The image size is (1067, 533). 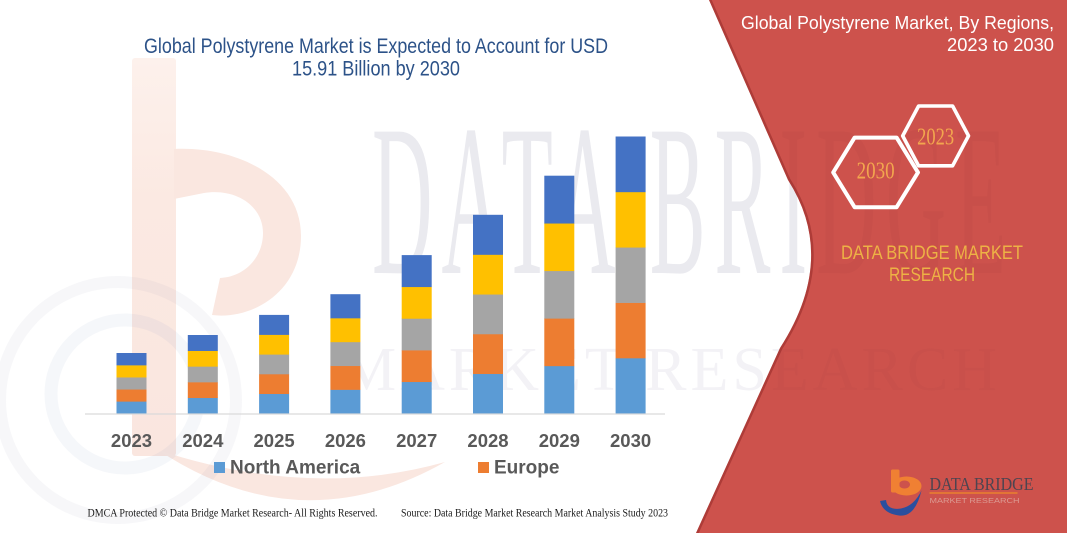 What do you see at coordinates (526, 468) in the screenshot?
I see `svg-text: Europe` at bounding box center [526, 468].